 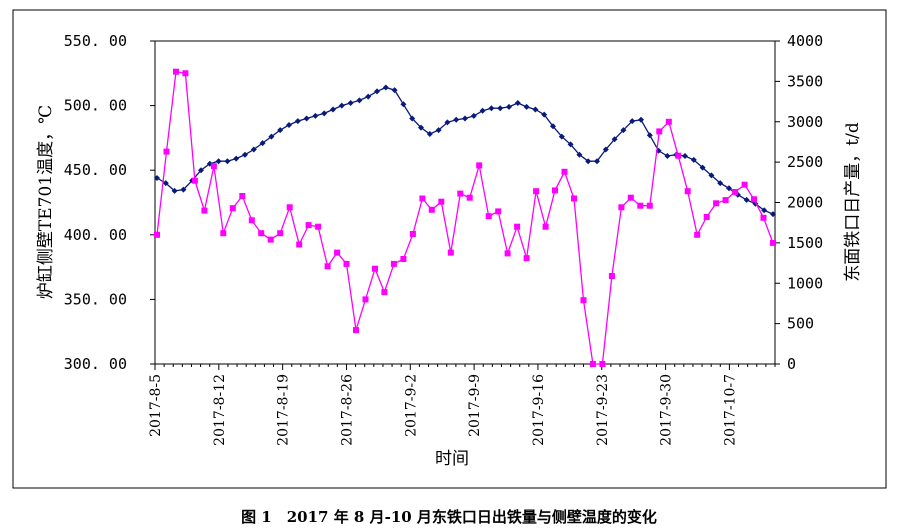 What do you see at coordinates (220, 410) in the screenshot?
I see `x-tick-label: 2017-8-12` at bounding box center [220, 410].